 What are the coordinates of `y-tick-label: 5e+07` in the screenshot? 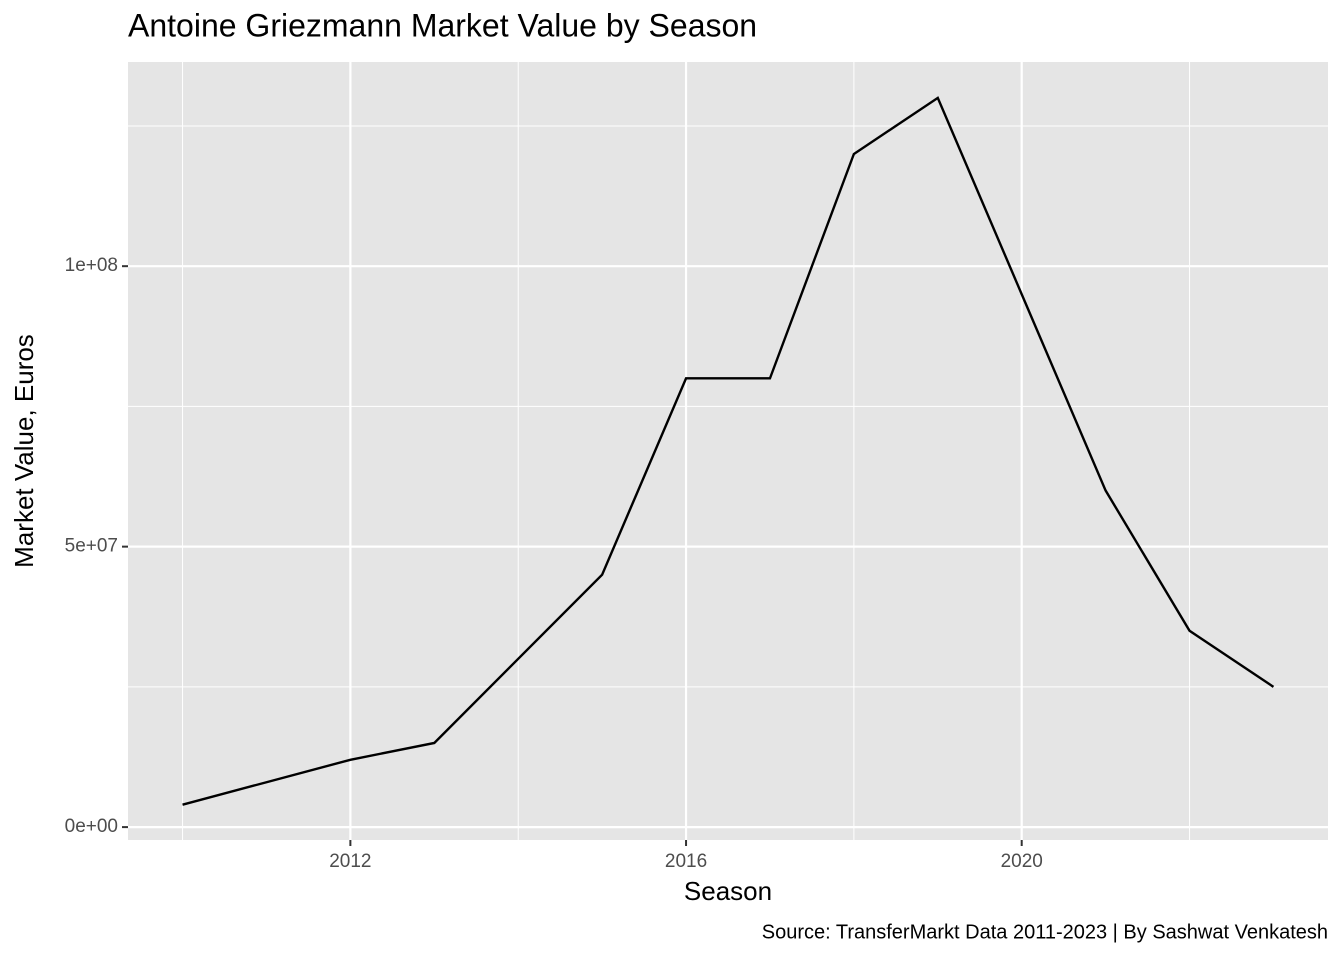 It's located at (91, 546).